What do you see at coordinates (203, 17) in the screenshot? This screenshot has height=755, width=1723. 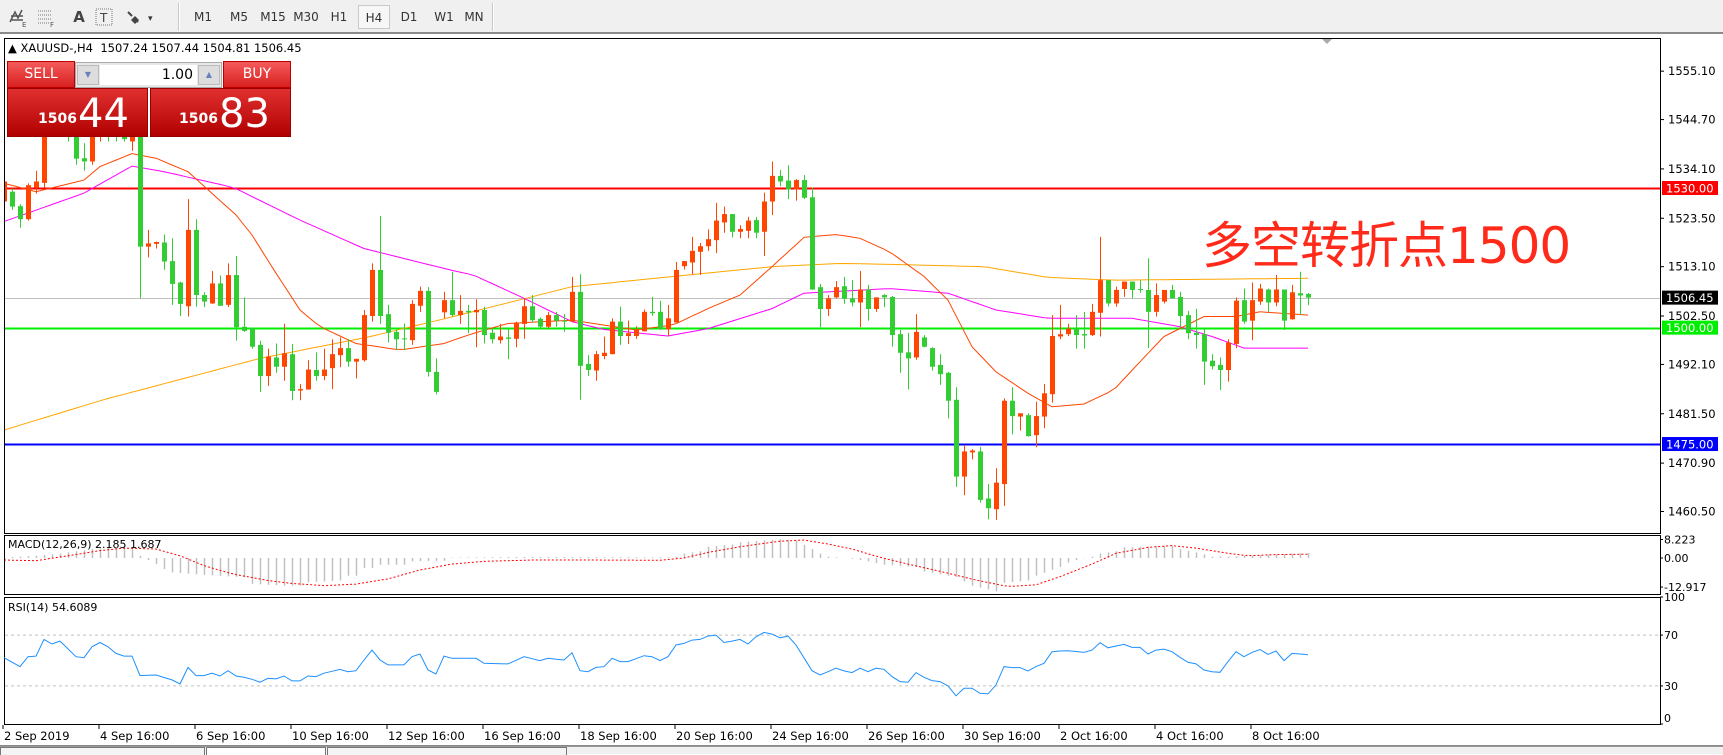 I see `timeframe-m1: M1` at bounding box center [203, 17].